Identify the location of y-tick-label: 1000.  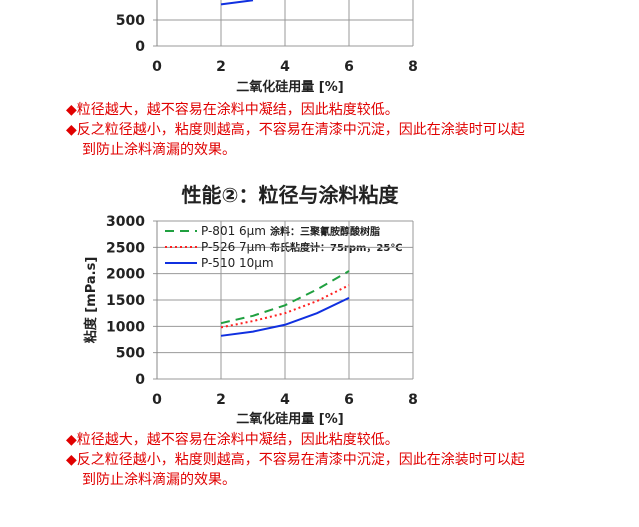
(125, 327).